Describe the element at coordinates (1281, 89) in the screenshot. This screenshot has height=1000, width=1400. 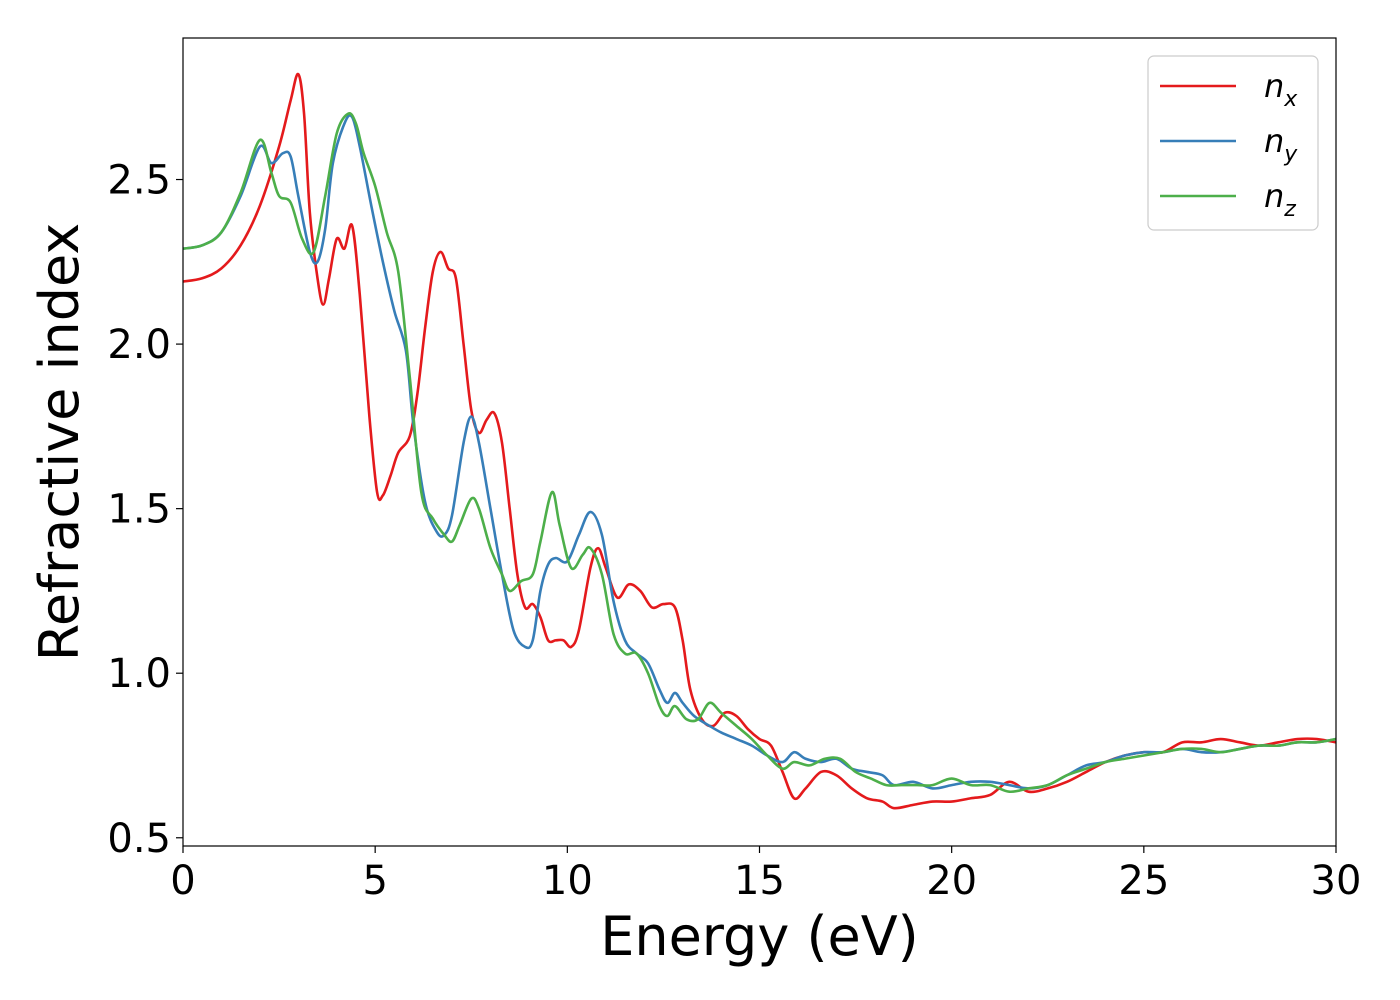
I see `legend-label: nx` at that location.